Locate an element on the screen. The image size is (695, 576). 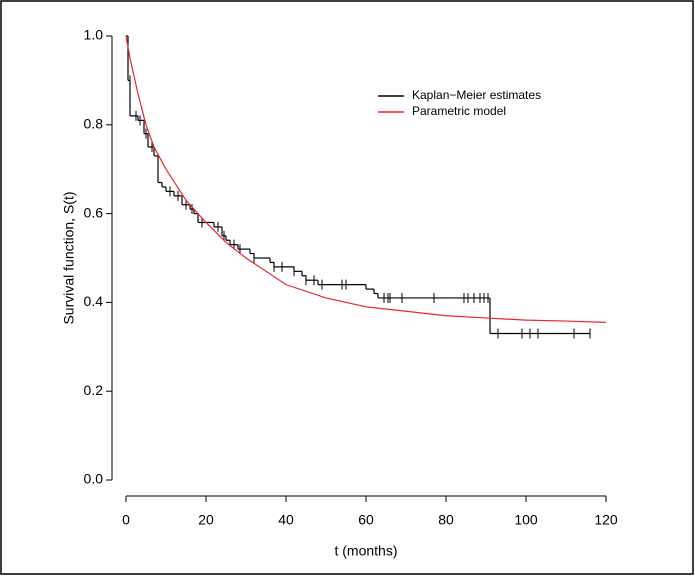
y-tick-label: 0.0 is located at coordinates (94, 479).